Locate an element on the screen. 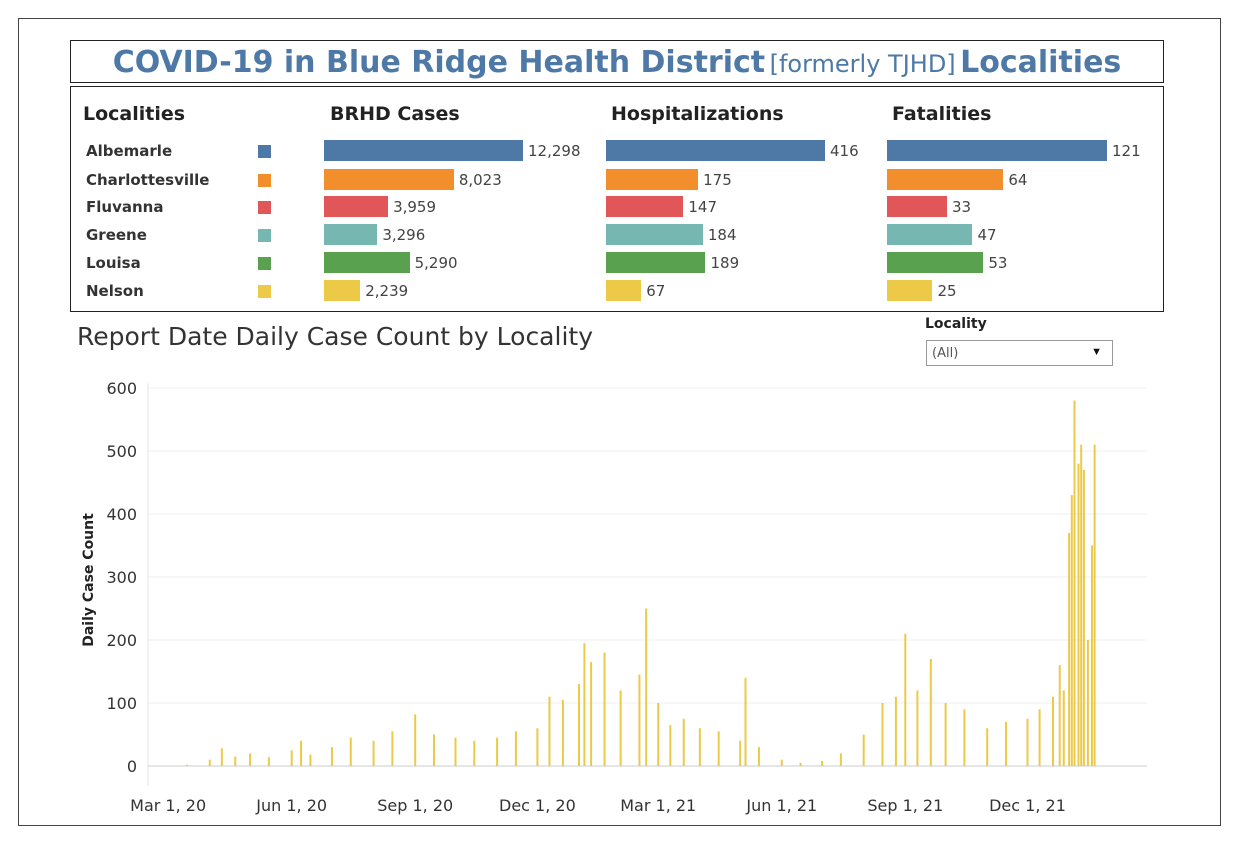 Image resolution: width=1240 pixels, height=845 pixels. cases-value-label: 3,959 is located at coordinates (415, 207).